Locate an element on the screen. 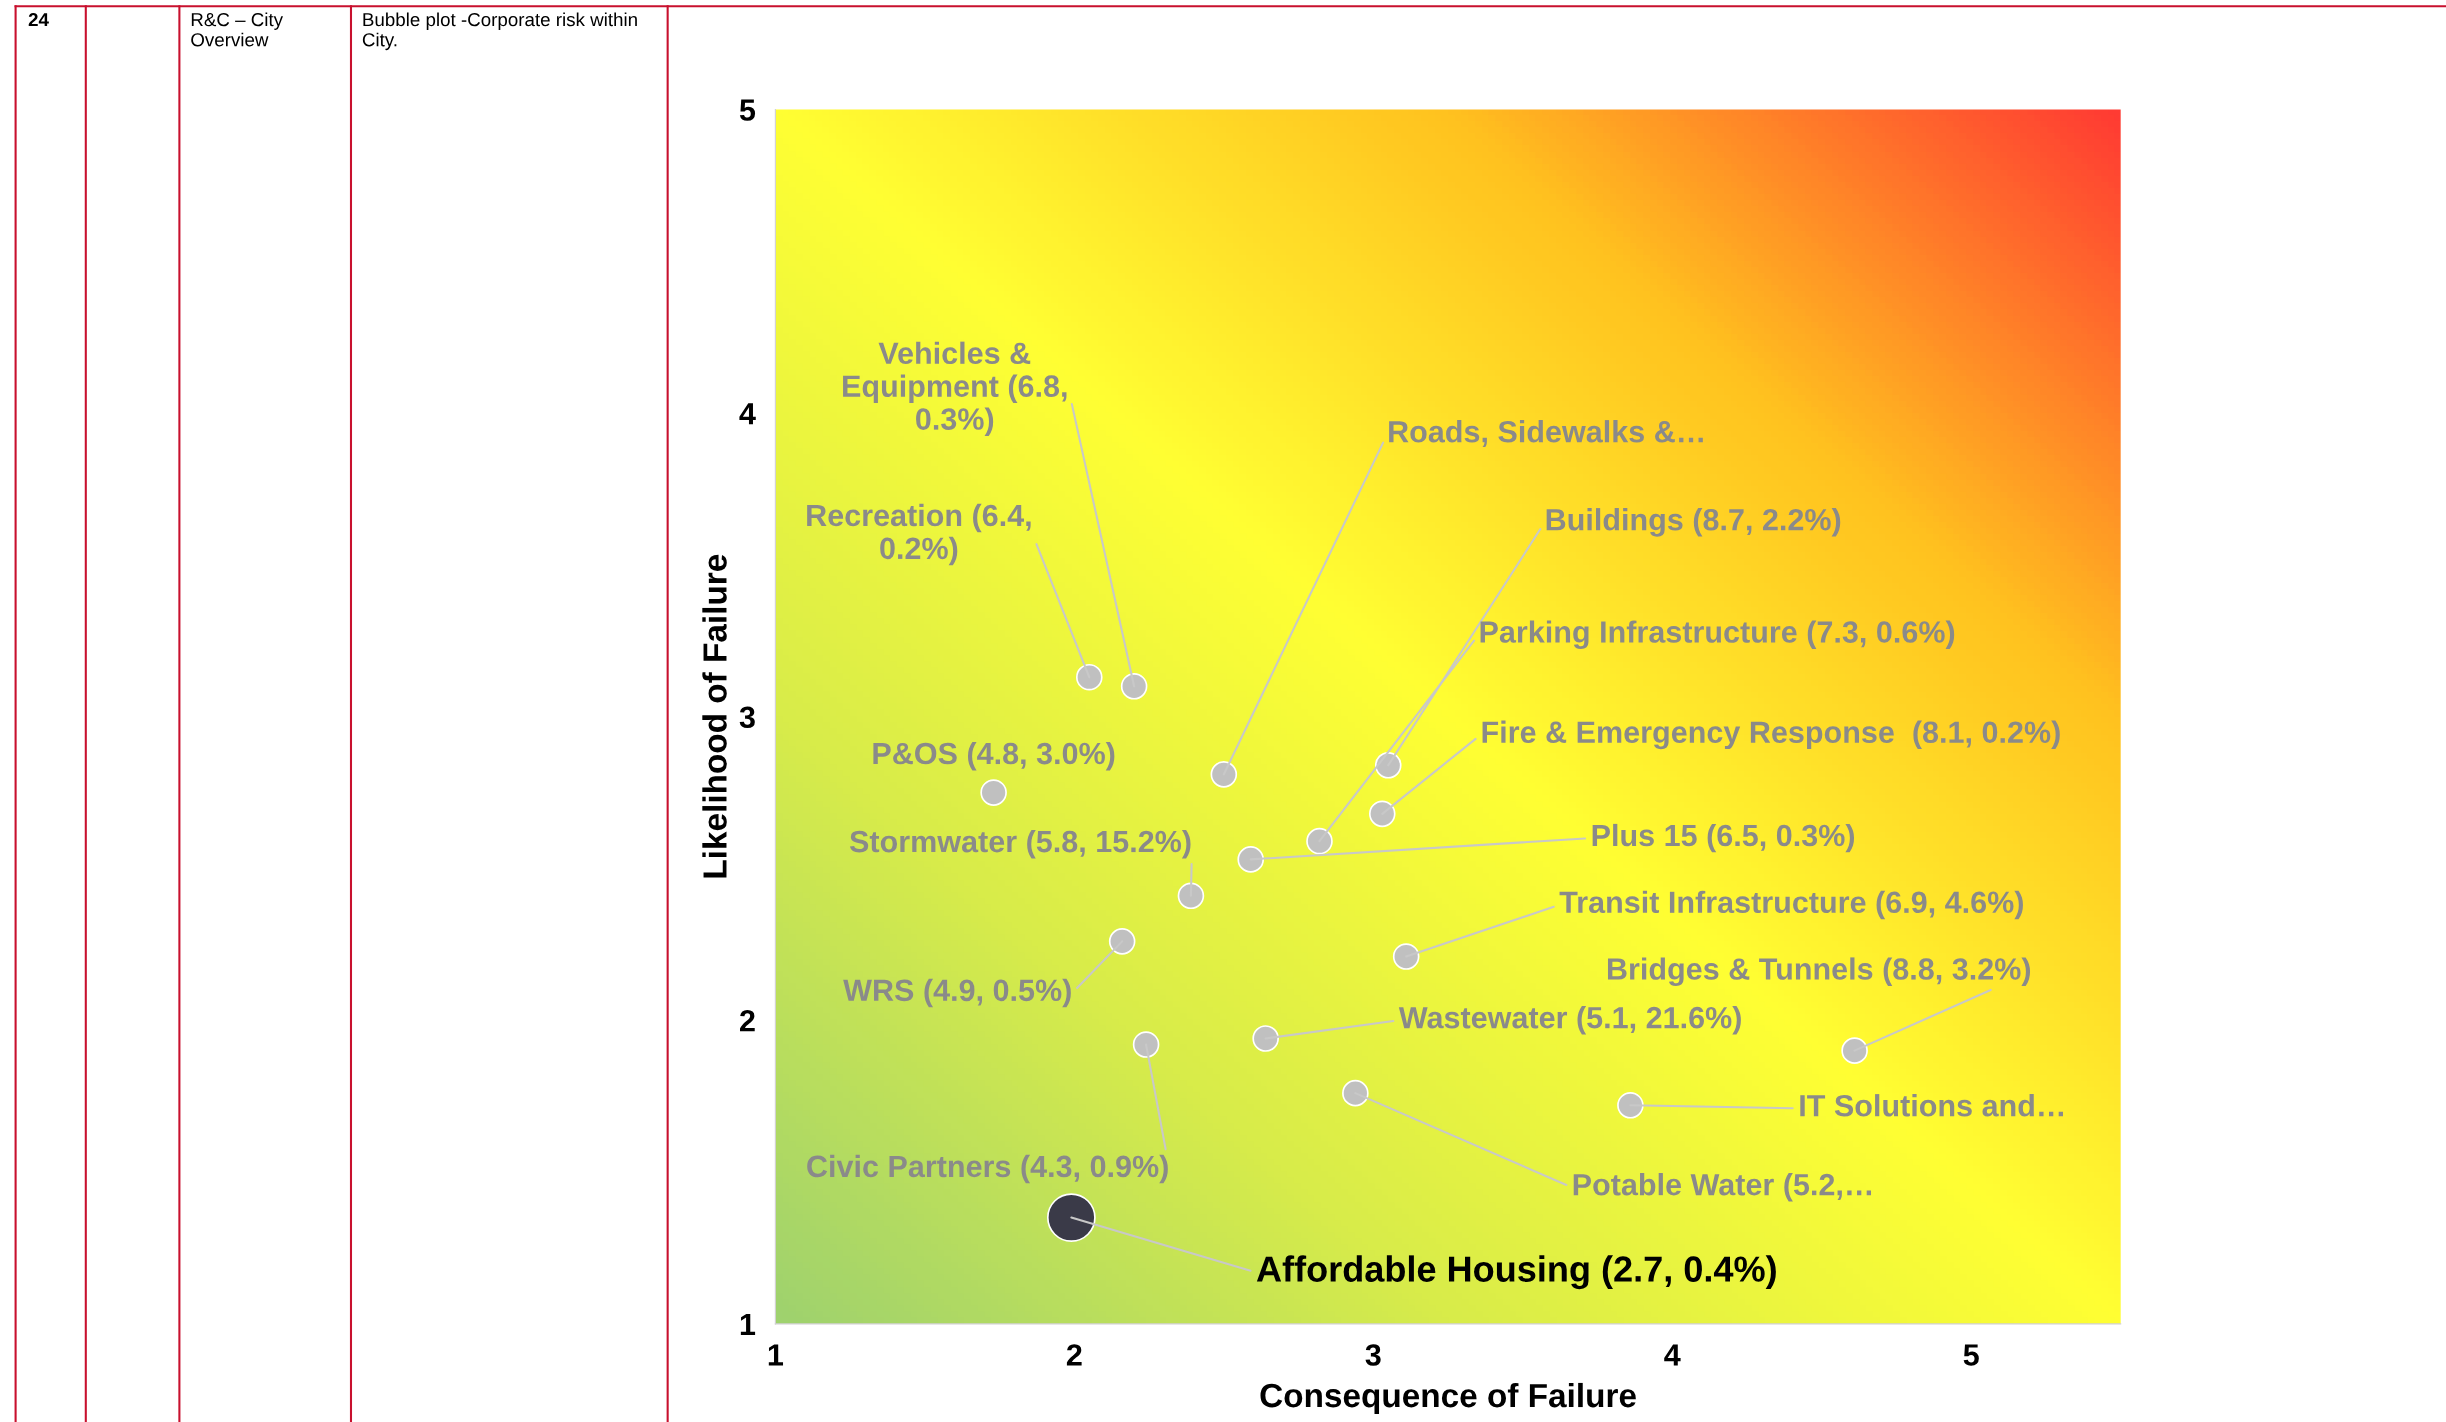 This screenshot has height=1422, width=2446. annotation: Buildings (8.7, 2.2%) is located at coordinates (1693, 522).